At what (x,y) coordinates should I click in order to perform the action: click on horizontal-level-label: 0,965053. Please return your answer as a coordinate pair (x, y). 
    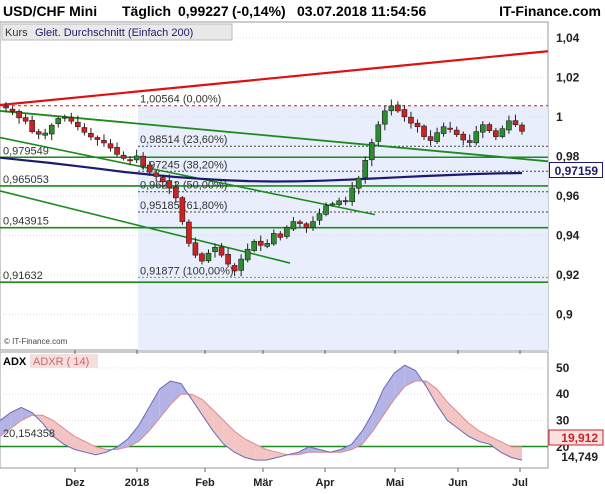
    Looking at the image, I should click on (26, 180).